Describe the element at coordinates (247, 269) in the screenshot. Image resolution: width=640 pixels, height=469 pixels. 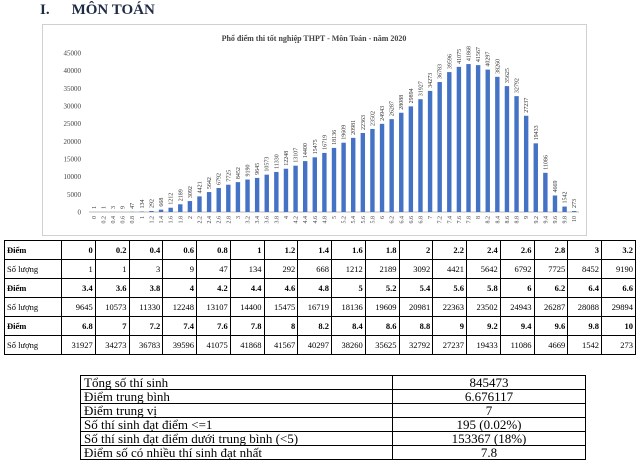
I see `table-cell: 134` at that location.